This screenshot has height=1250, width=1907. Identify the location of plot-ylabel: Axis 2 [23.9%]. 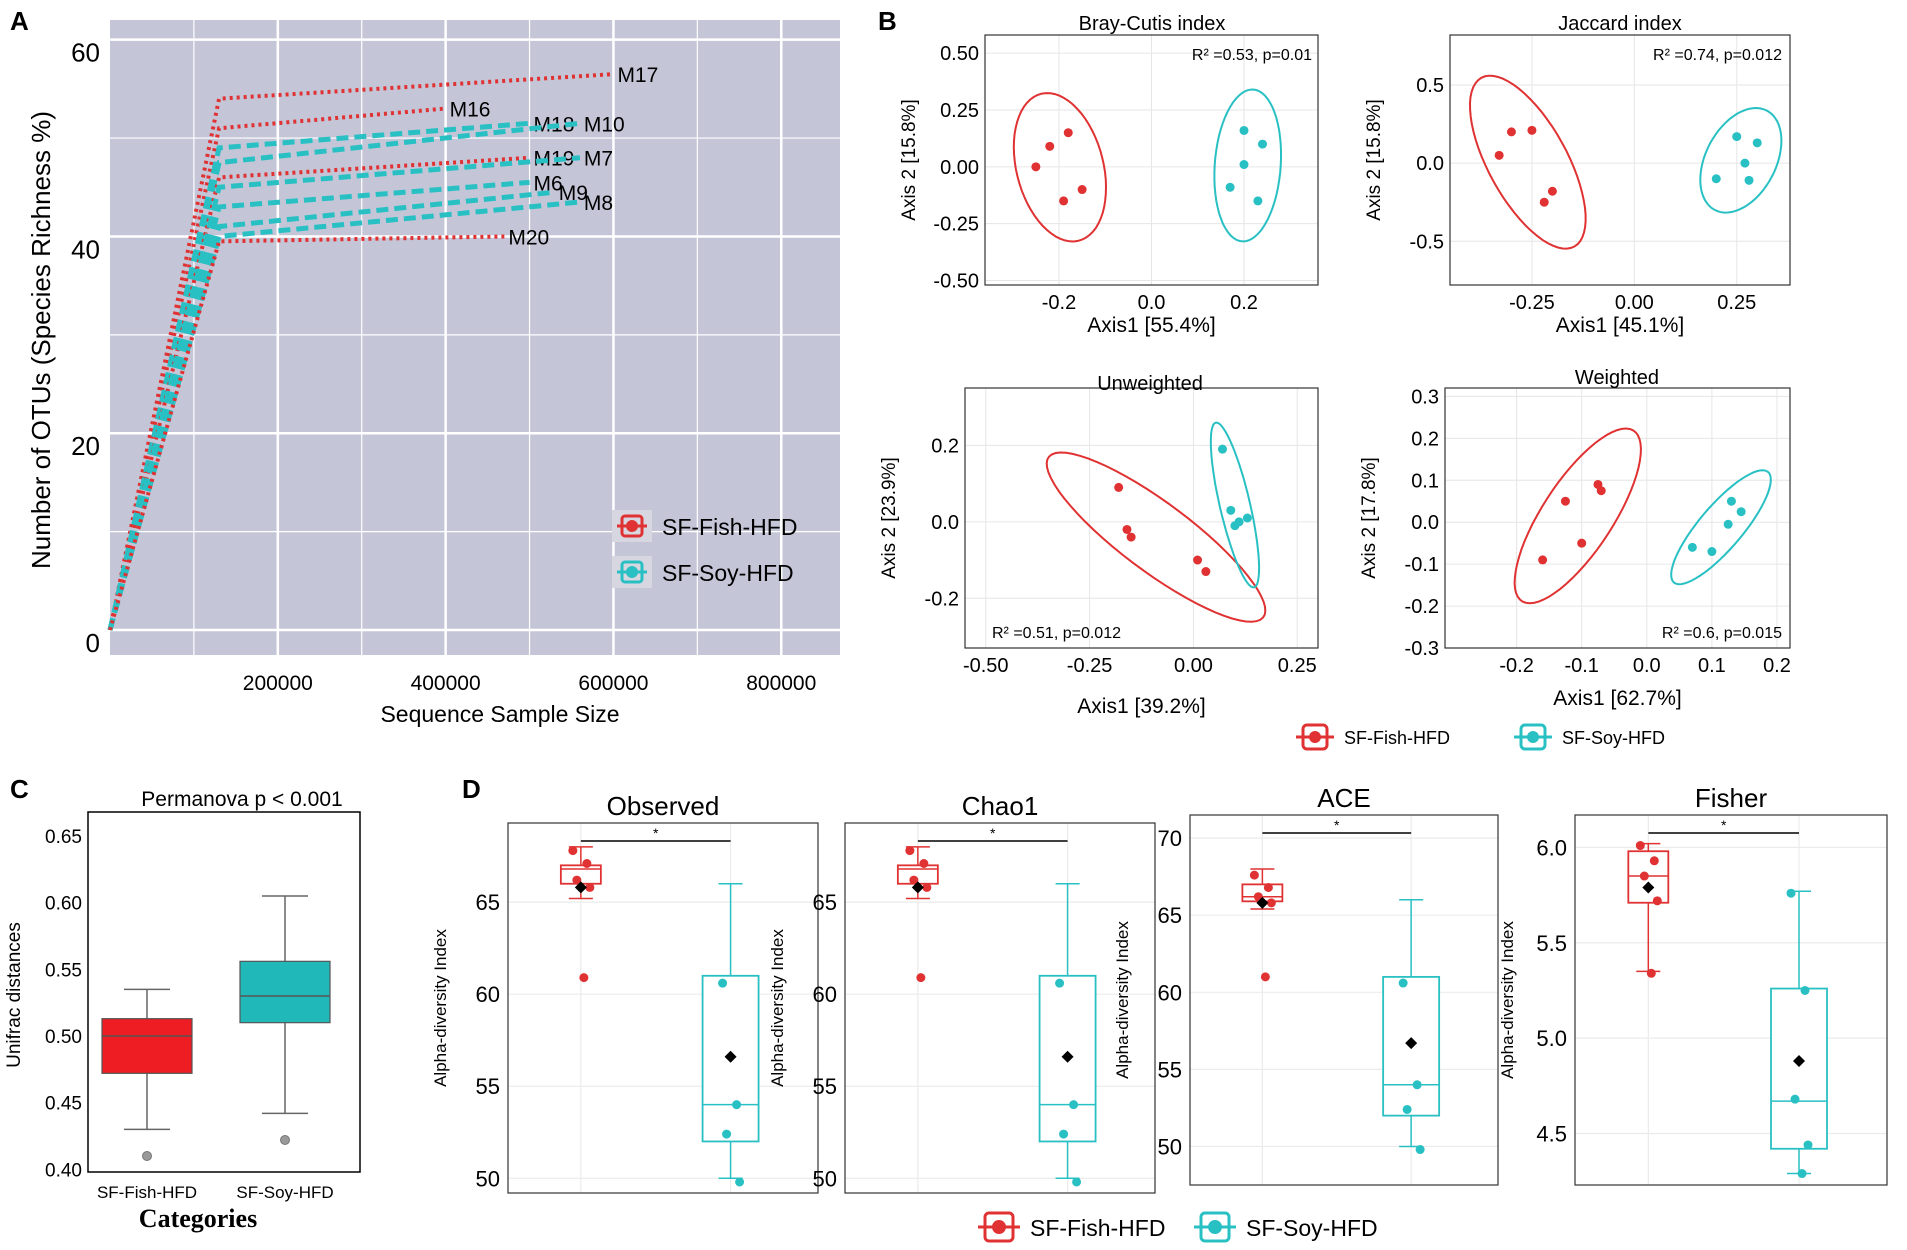
(889, 517).